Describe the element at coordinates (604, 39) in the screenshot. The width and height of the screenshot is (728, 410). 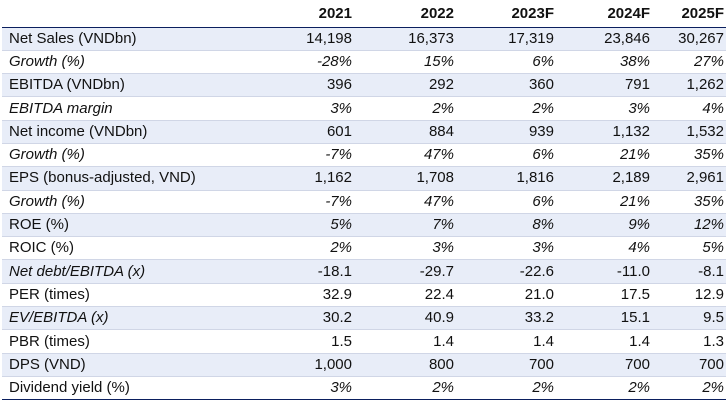
I see `cell-value: 23,846` at that location.